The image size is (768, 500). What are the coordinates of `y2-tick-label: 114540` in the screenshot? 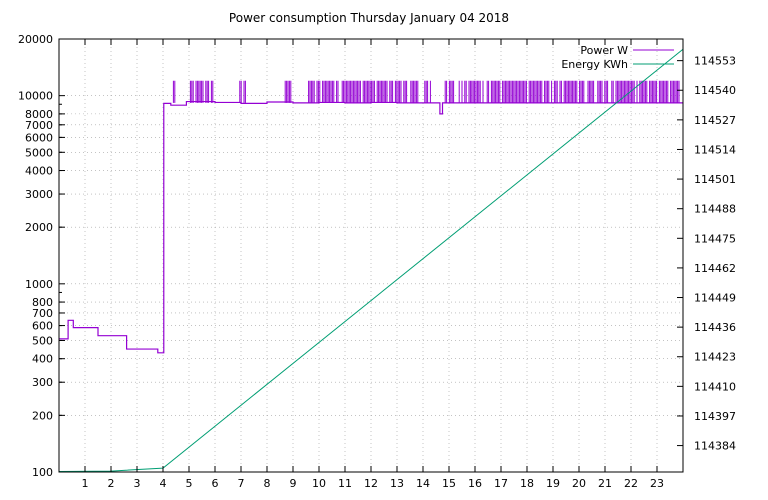 It's located at (715, 90).